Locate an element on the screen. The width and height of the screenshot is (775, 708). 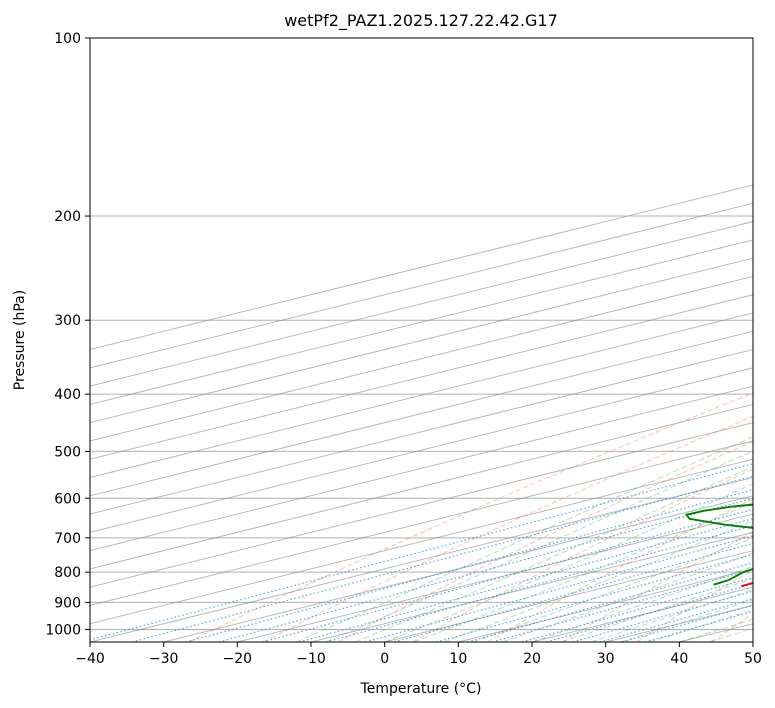
isotherm-label: 40 is located at coordinates (771, 617).